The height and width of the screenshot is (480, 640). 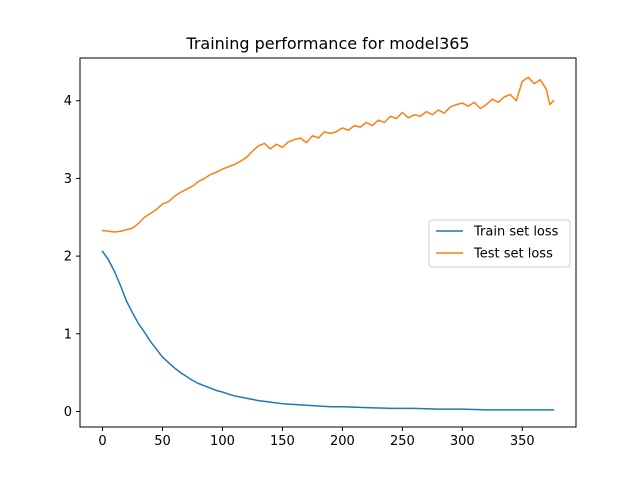 What do you see at coordinates (402, 441) in the screenshot?
I see `x-tick-label: 250` at bounding box center [402, 441].